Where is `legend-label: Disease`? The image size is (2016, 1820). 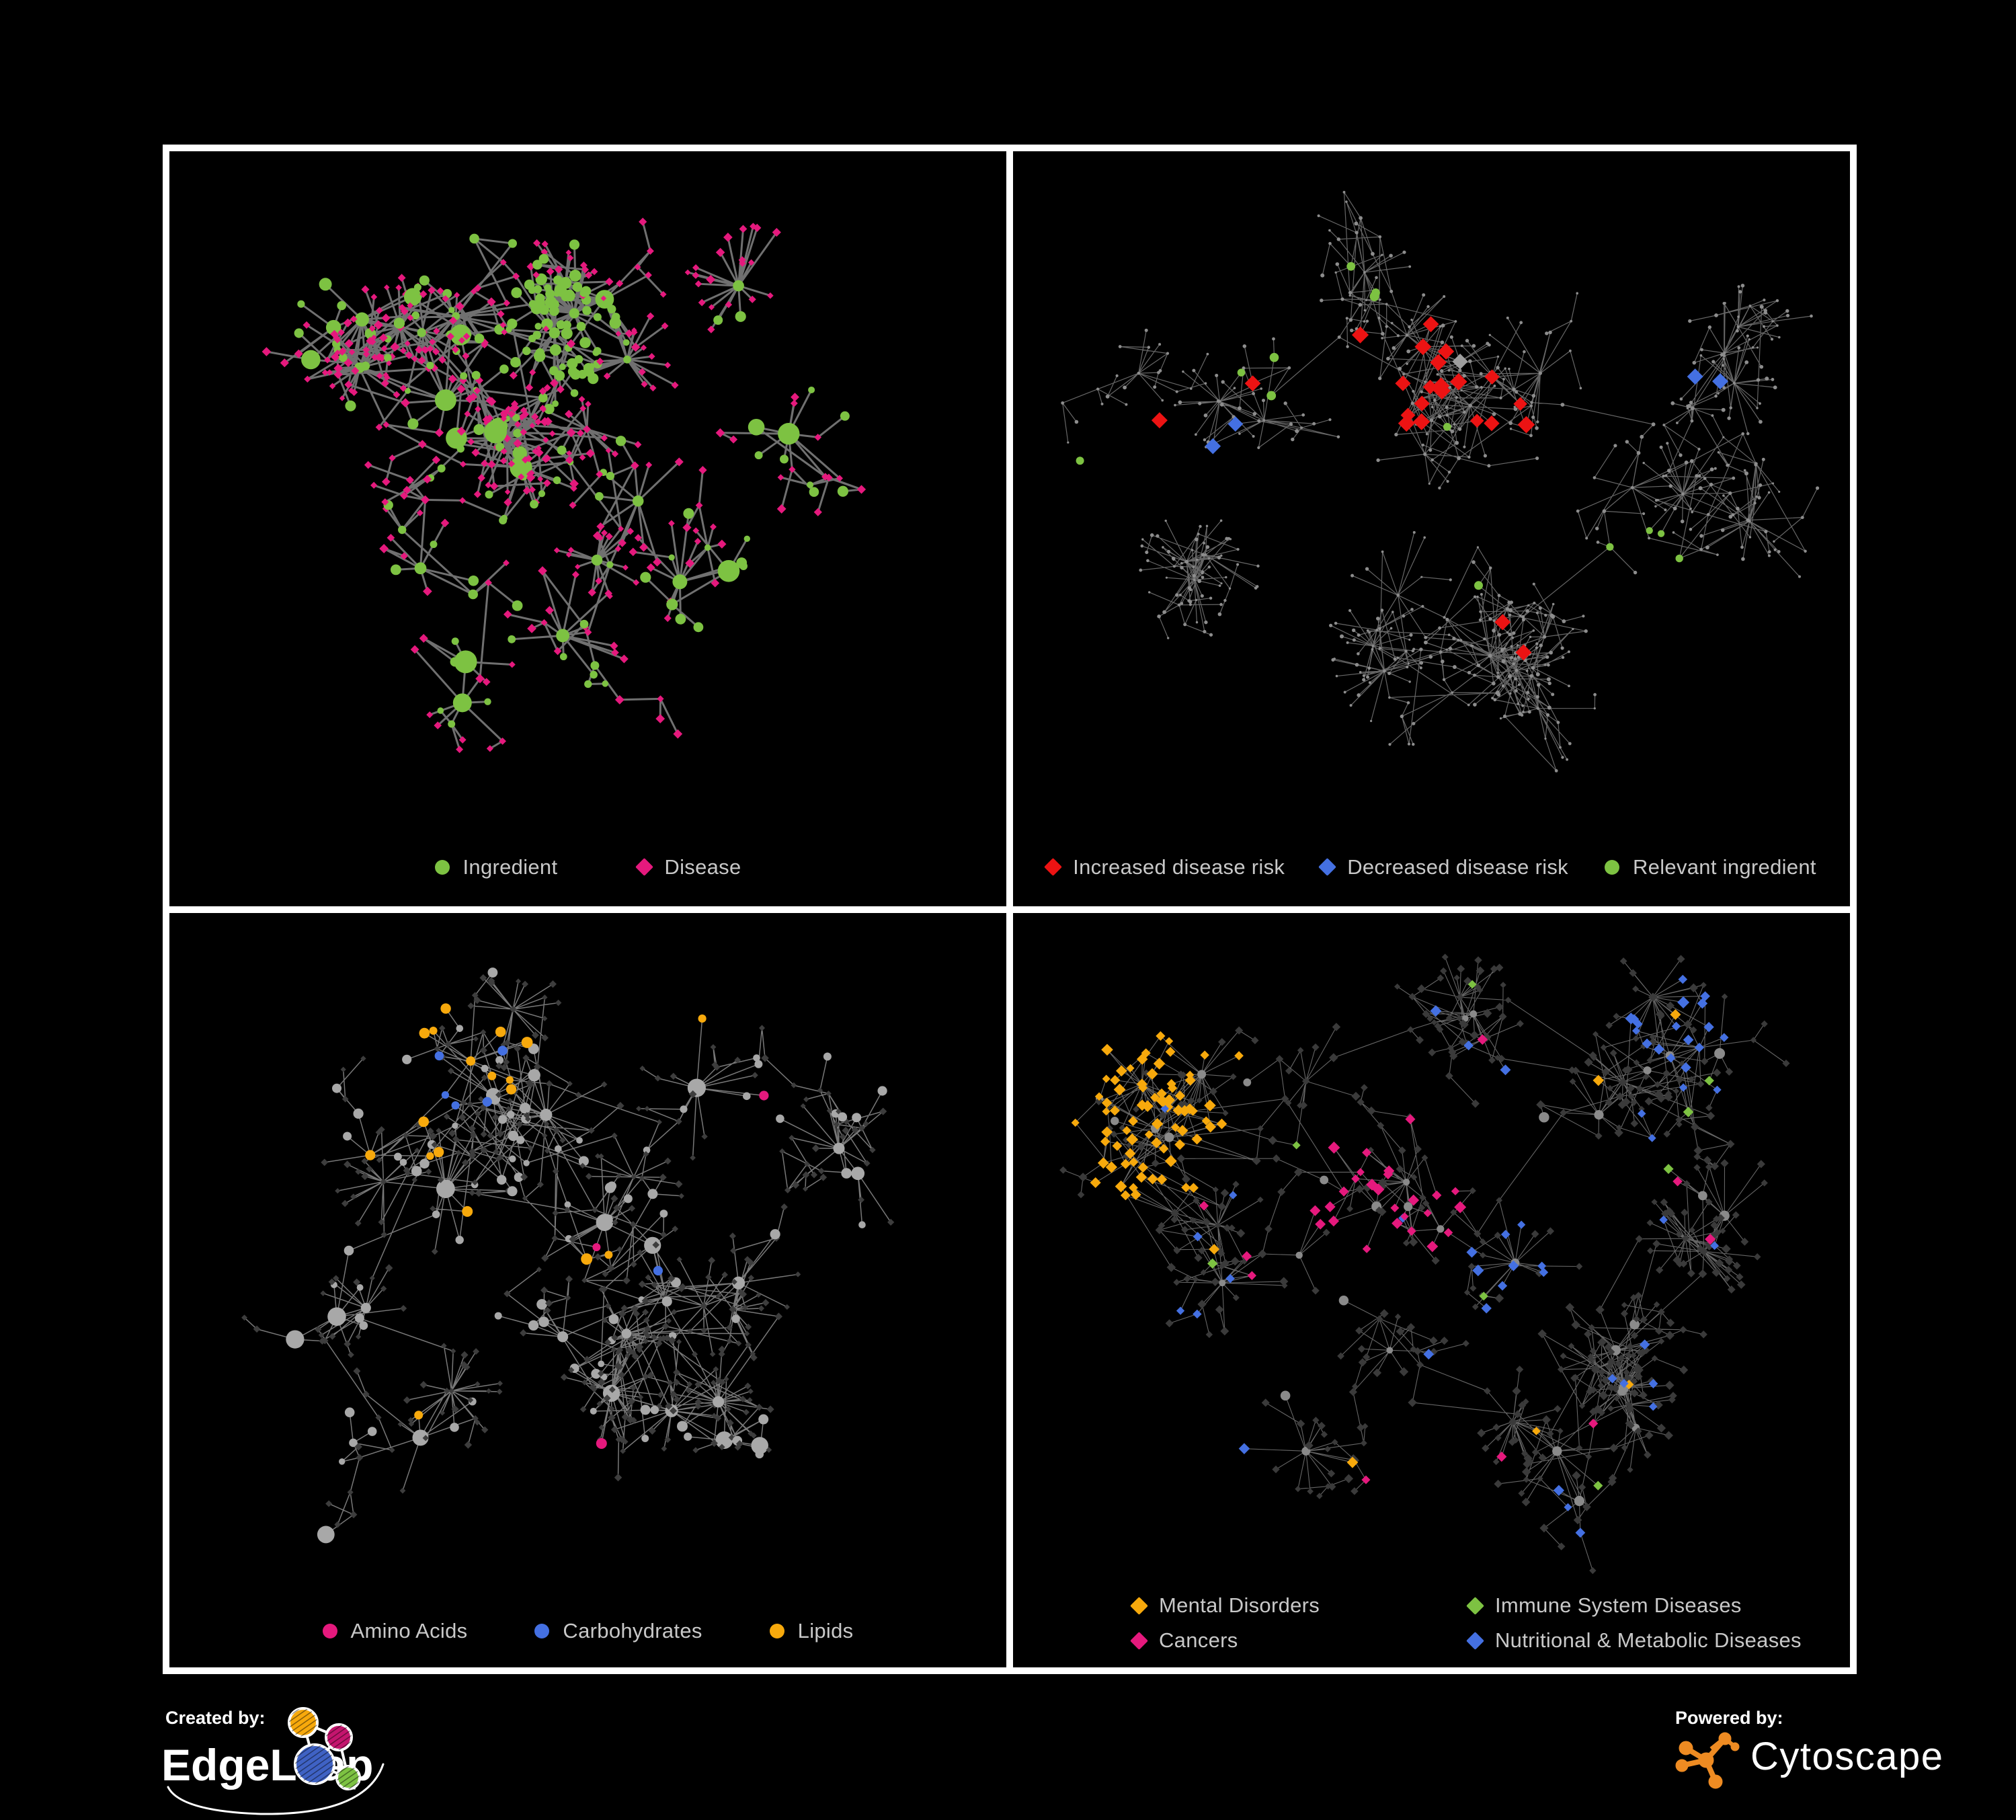 legend-label: Disease is located at coordinates (702, 867).